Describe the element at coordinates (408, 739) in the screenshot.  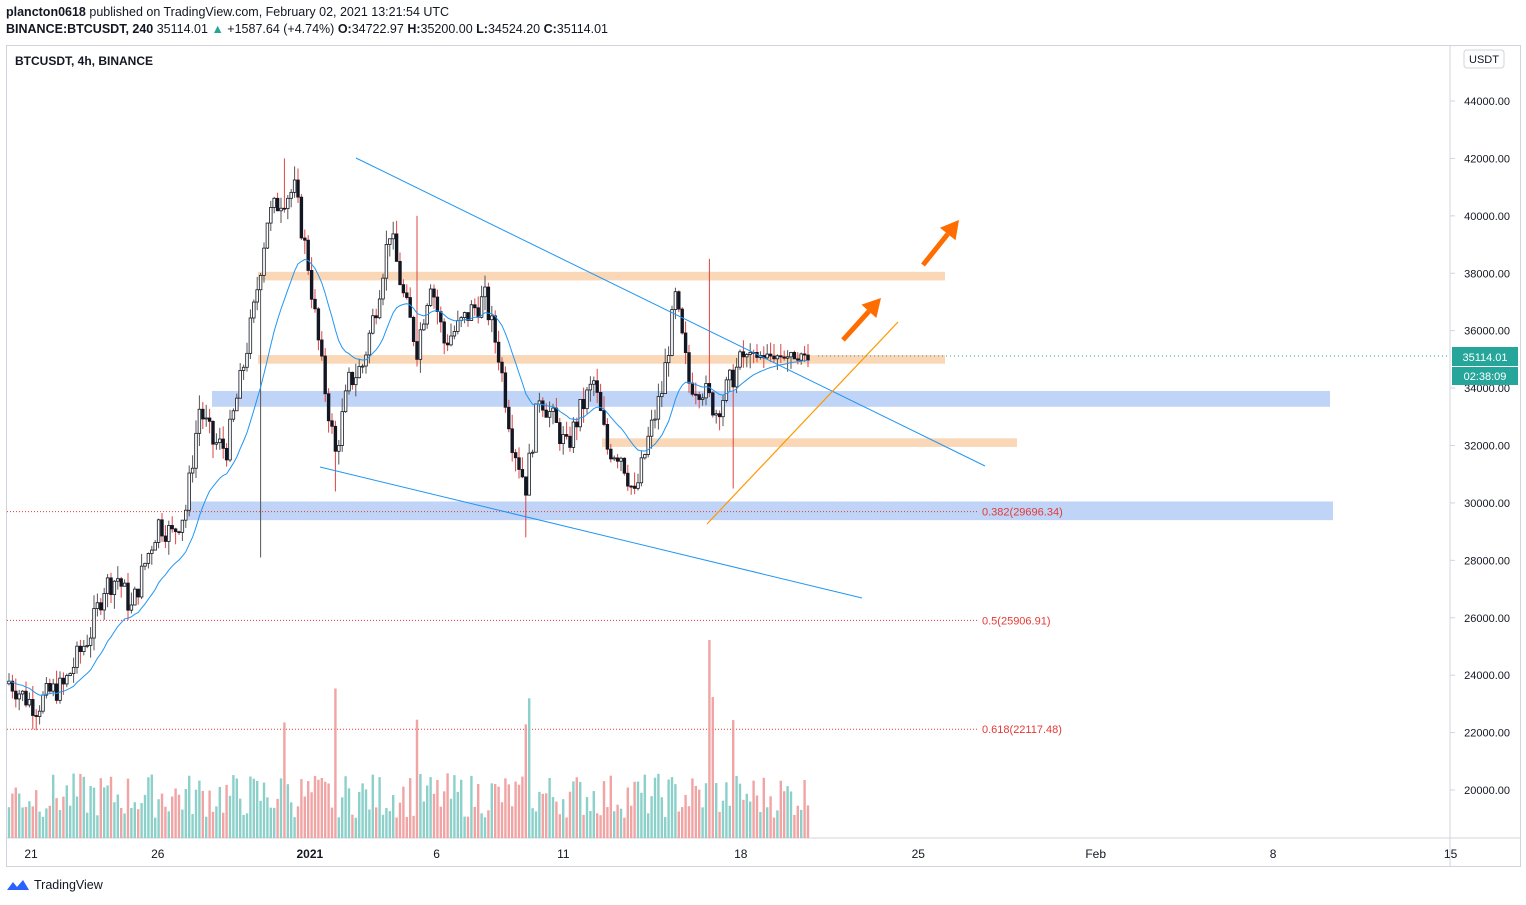
I see `volume-group` at that location.